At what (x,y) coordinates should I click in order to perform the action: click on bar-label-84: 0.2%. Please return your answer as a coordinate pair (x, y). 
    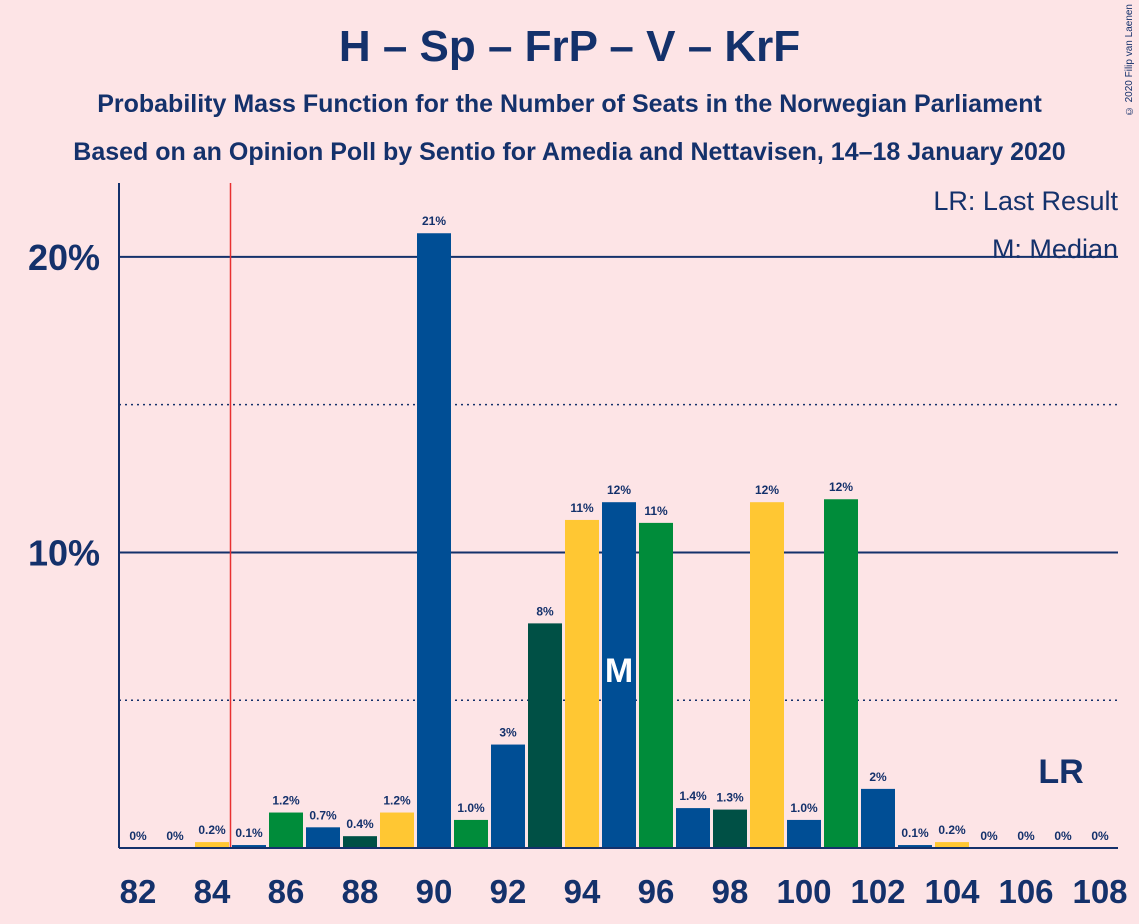
    Looking at the image, I should click on (212, 830).